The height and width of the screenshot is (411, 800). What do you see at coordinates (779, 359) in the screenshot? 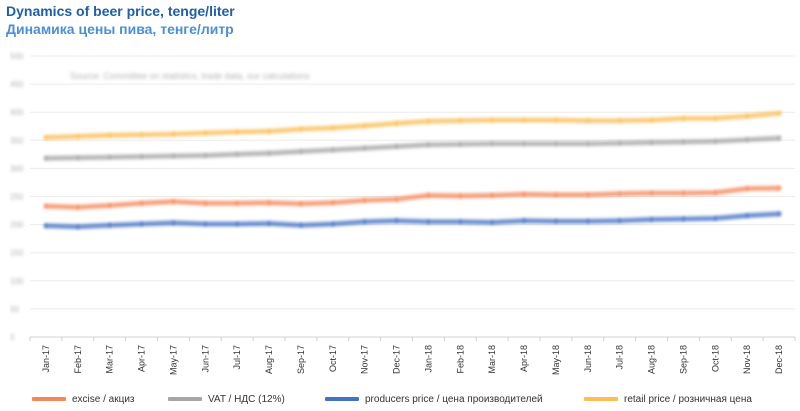
I see `x-tick-label: Dec-18` at bounding box center [779, 359].